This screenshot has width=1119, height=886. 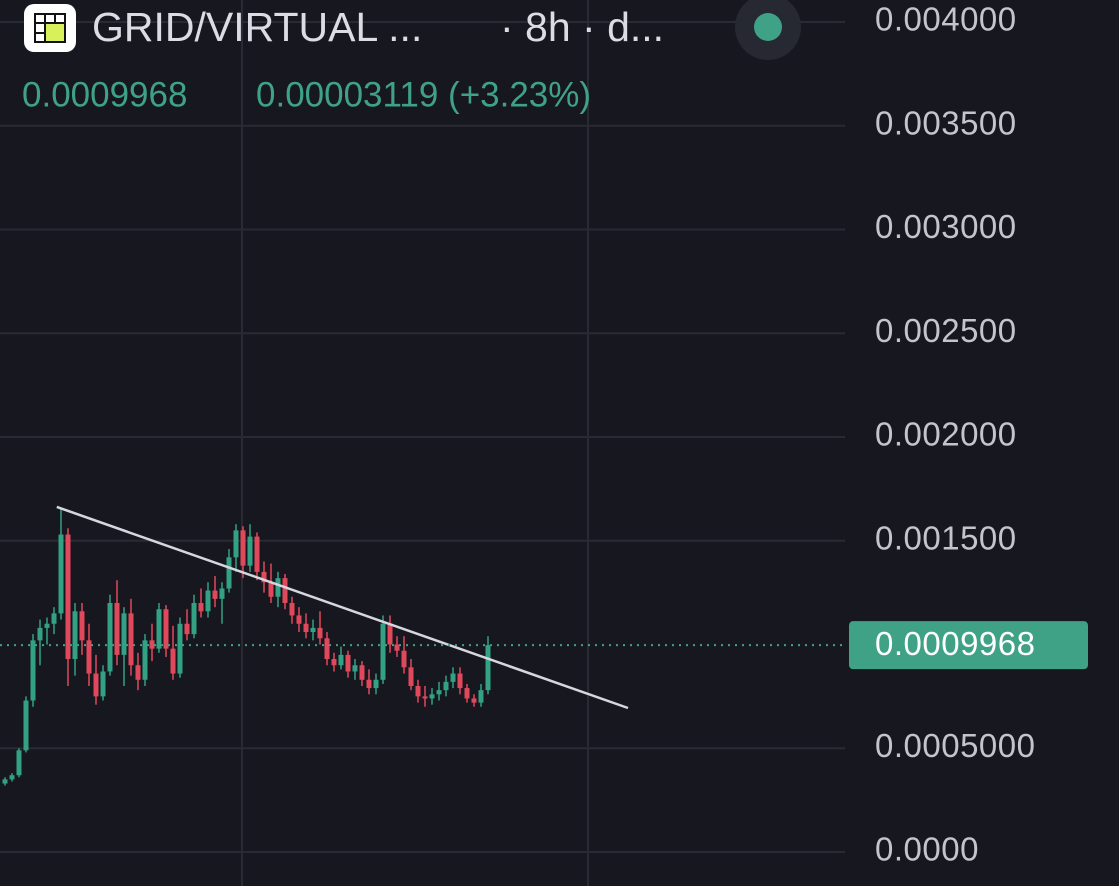 I want to click on change: 0.00003119 (+3.23%), so click(x=423, y=94).